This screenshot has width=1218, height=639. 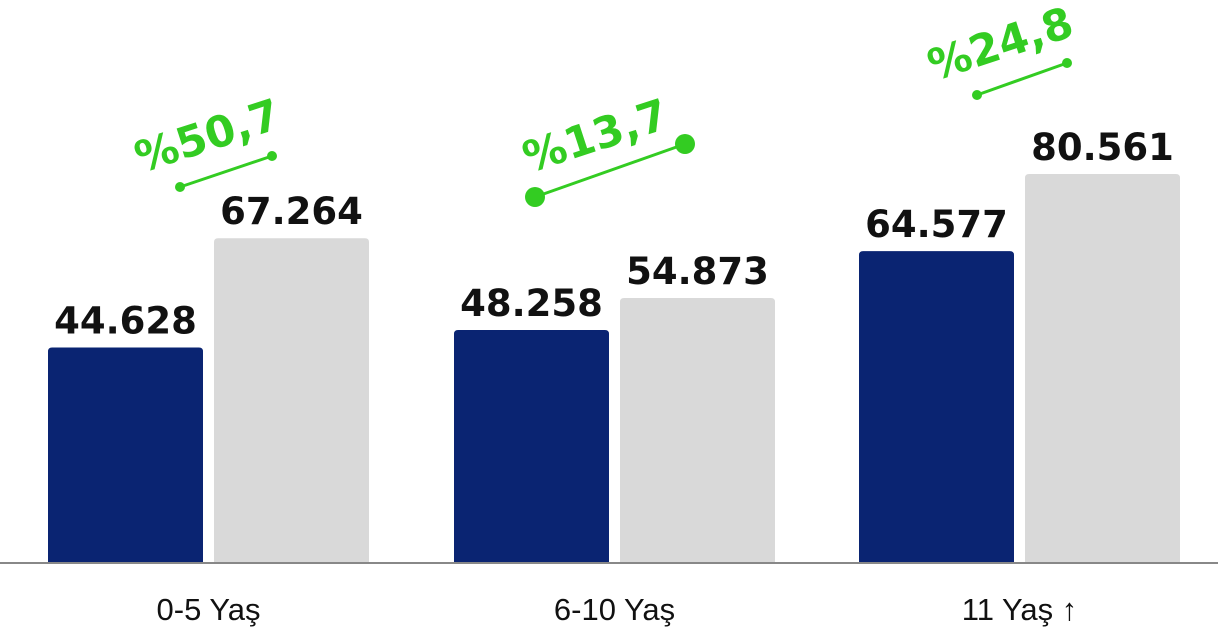 What do you see at coordinates (697, 271) in the screenshot?
I see `value-label-secondary-1: 54.873` at bounding box center [697, 271].